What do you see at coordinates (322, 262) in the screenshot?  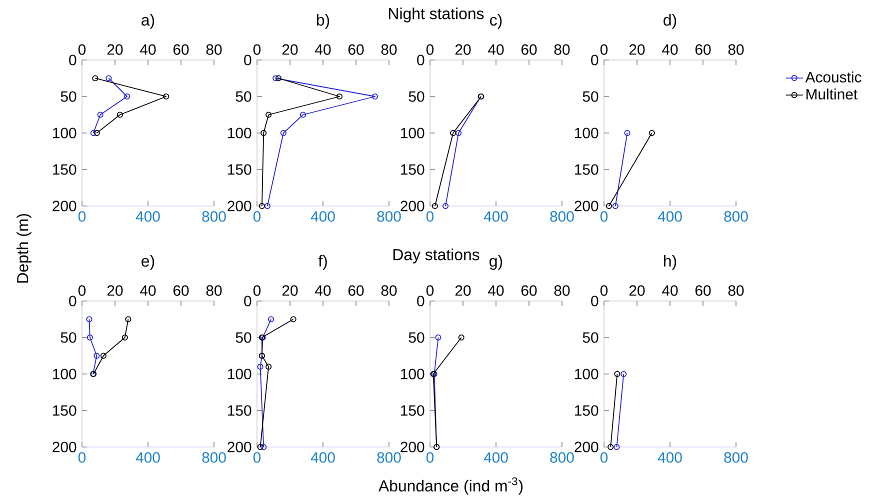 I see `chart-title: f)` at bounding box center [322, 262].